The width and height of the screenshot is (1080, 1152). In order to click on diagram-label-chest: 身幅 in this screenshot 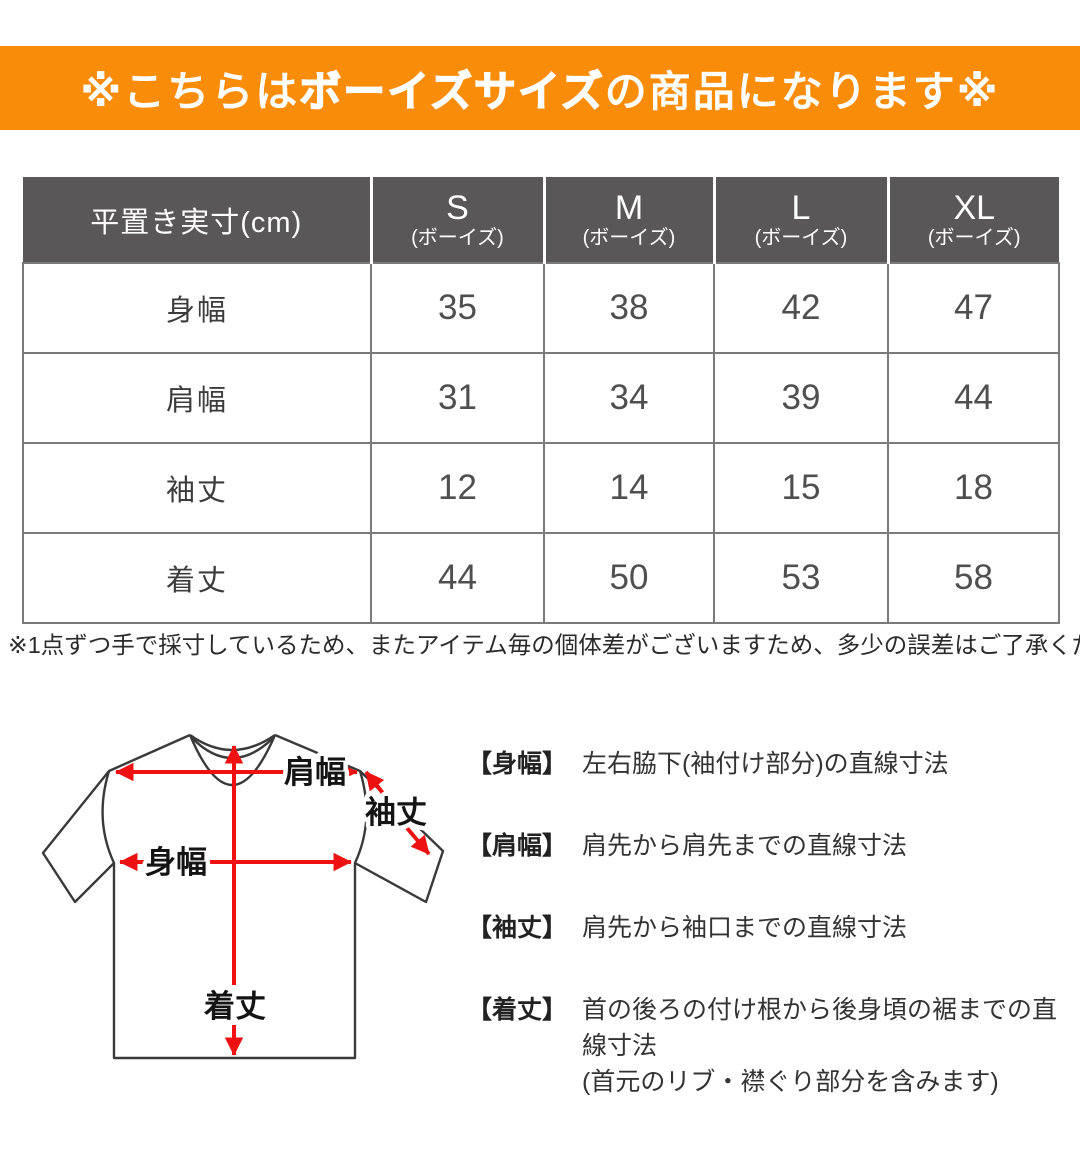, I will do `click(176, 862)`.